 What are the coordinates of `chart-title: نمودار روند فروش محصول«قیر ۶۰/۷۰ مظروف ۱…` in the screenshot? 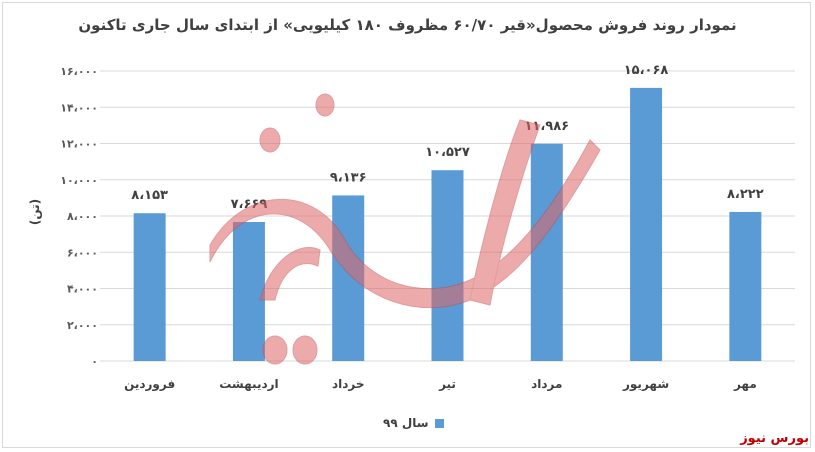 It's located at (407, 25).